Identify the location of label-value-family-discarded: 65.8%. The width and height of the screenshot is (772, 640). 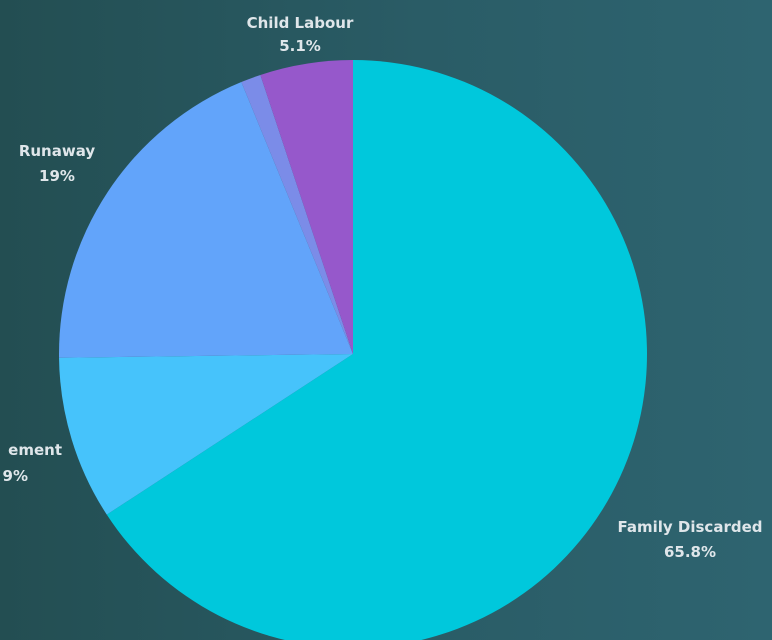
(690, 552).